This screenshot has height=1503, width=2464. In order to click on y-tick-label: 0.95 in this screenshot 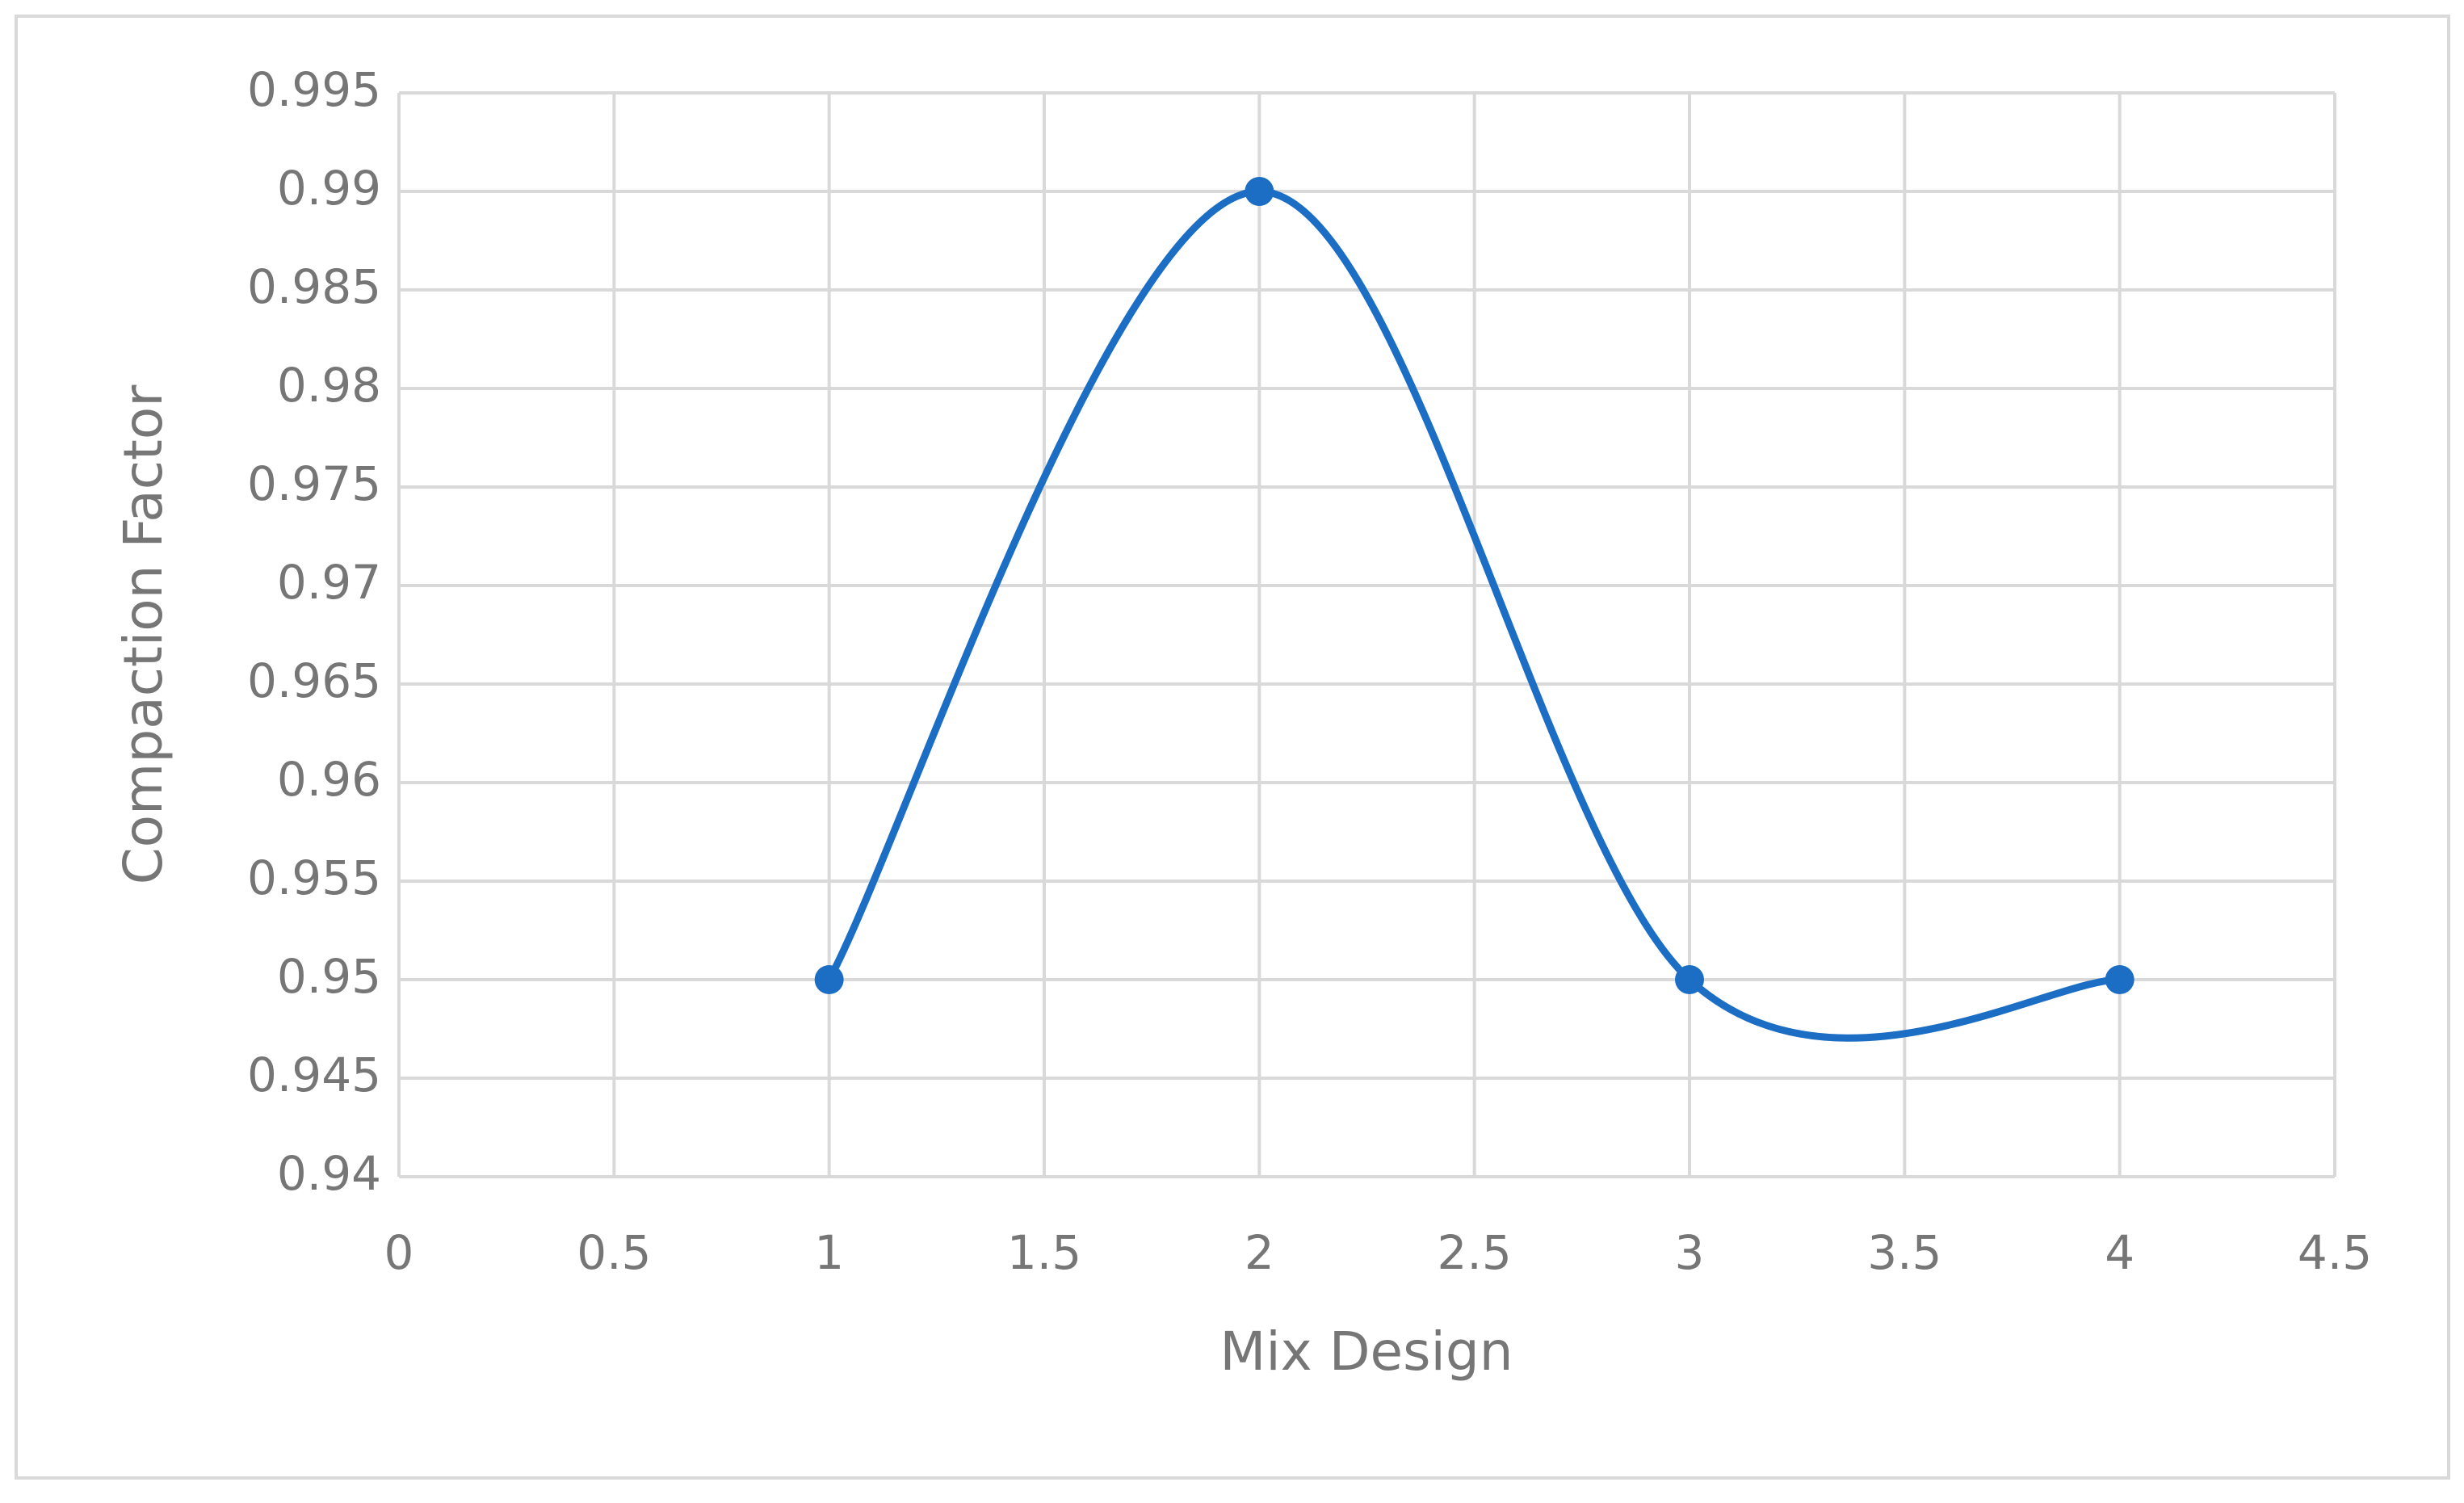, I will do `click(329, 977)`.